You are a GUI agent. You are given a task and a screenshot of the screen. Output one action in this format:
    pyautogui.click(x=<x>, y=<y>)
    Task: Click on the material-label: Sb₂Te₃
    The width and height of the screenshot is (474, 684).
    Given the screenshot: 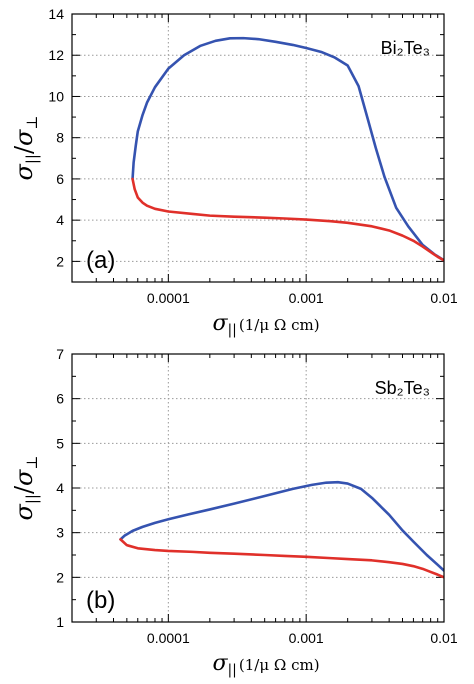 What is the action you would take?
    pyautogui.click(x=402, y=388)
    